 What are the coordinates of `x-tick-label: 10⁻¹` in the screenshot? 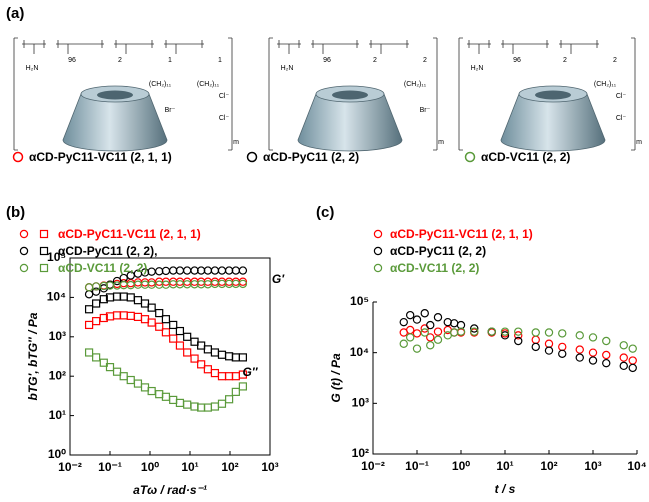 It's located at (110, 467).